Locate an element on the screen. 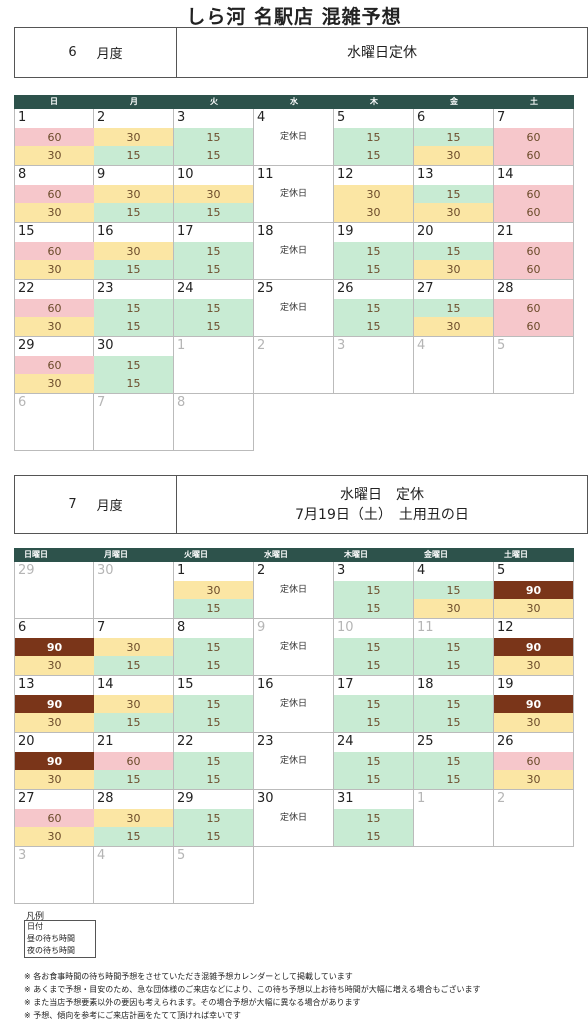 The width and height of the screenshot is (588, 1024). calendar-day-cell: 8 is located at coordinates (214, 422).